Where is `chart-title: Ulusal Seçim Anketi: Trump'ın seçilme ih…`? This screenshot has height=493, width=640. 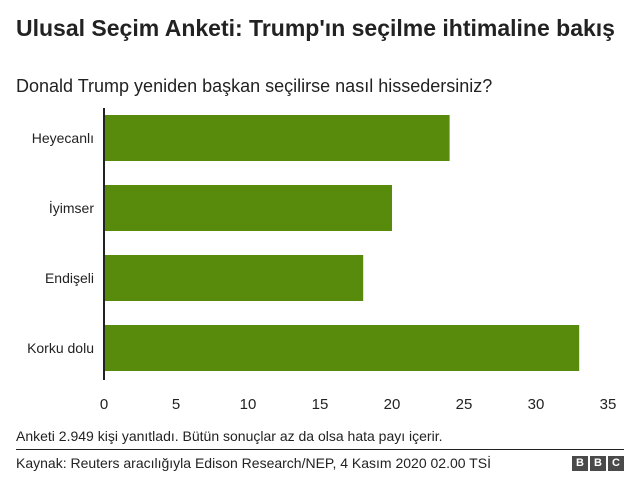
chart-title: Ulusal Seçim Anketi: Trump'ın seçilme ih… is located at coordinates (315, 28).